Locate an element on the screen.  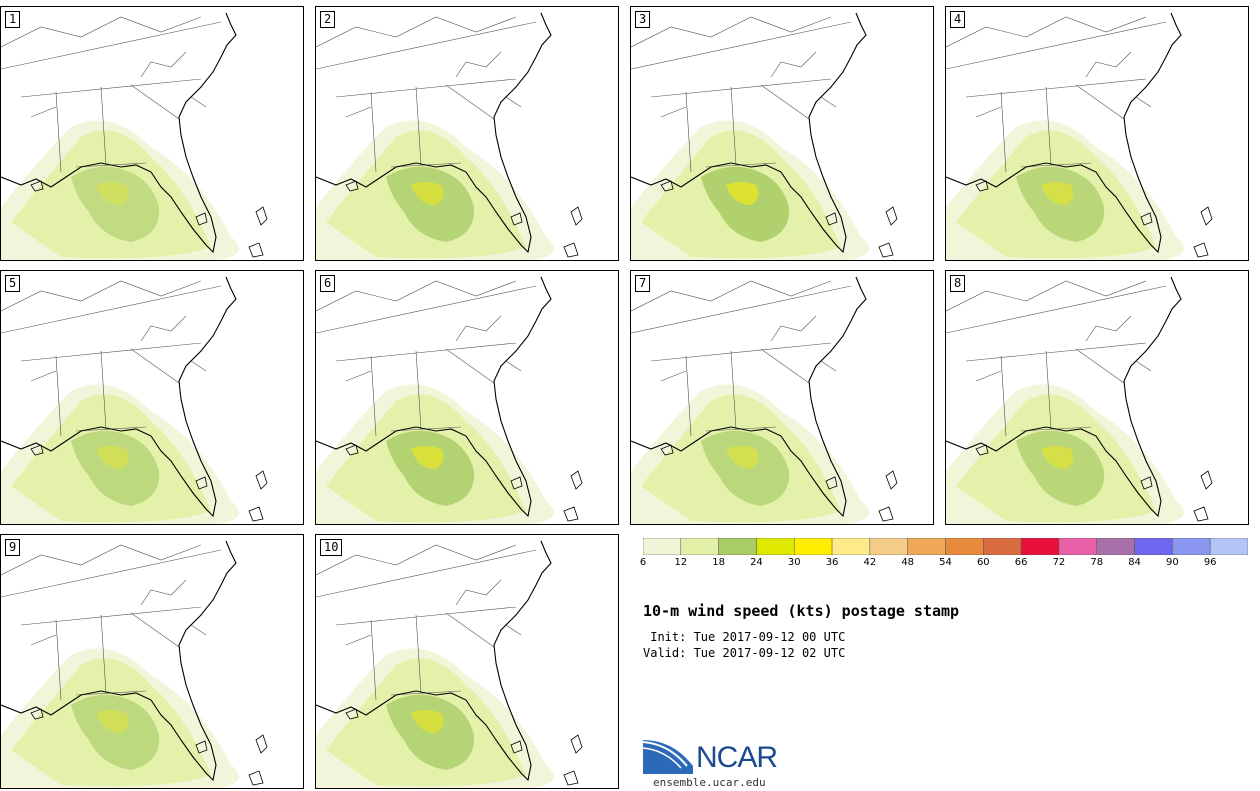
member-number-label: 9 is located at coordinates (13, 547).